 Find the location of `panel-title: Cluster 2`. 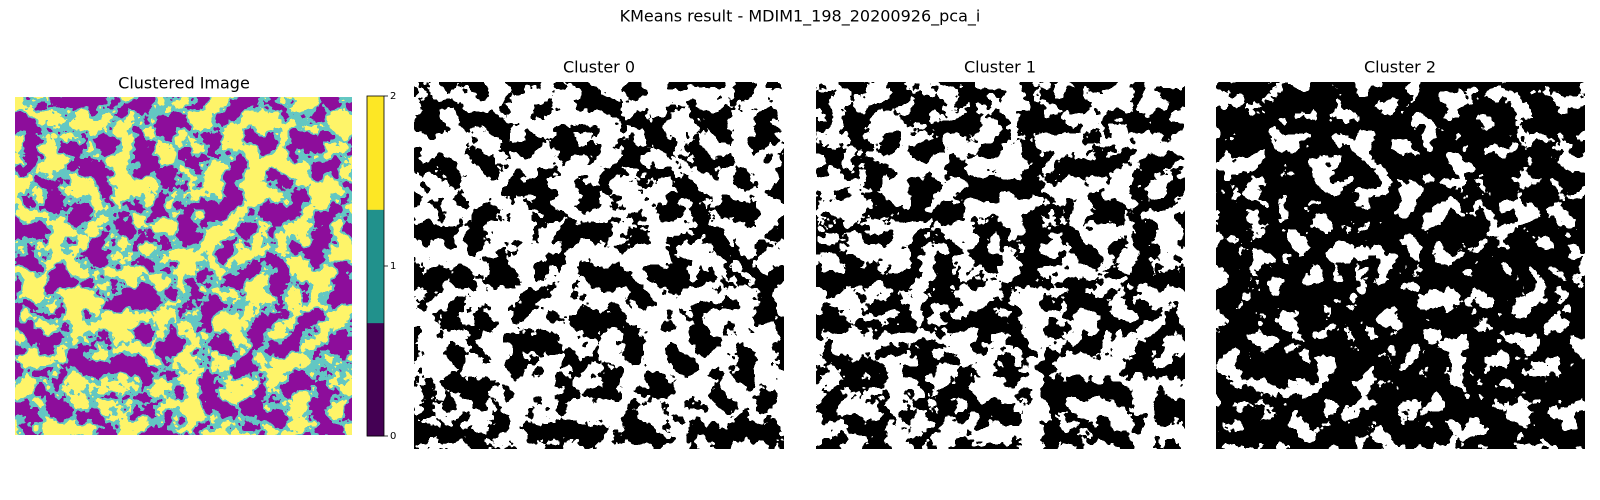

panel-title: Cluster 2 is located at coordinates (1400, 67).